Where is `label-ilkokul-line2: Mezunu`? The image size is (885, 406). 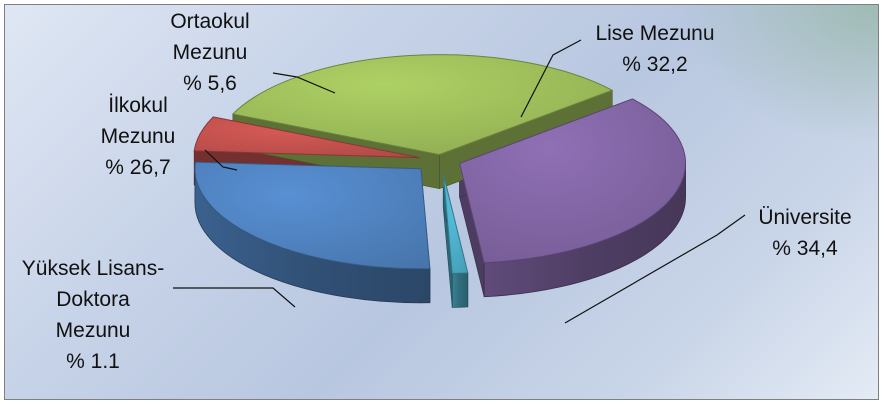 label-ilkokul-line2: Mezunu is located at coordinates (138, 136).